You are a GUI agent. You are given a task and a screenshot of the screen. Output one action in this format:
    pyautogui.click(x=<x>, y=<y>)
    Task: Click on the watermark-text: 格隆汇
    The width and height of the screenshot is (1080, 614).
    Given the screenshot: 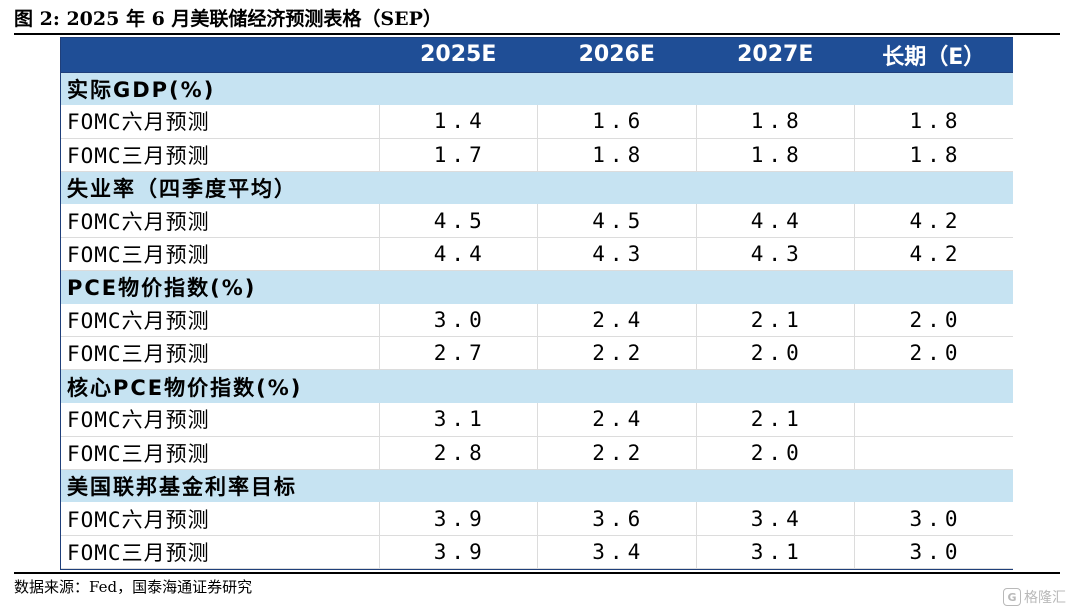 What is the action you would take?
    pyautogui.click(x=1045, y=598)
    